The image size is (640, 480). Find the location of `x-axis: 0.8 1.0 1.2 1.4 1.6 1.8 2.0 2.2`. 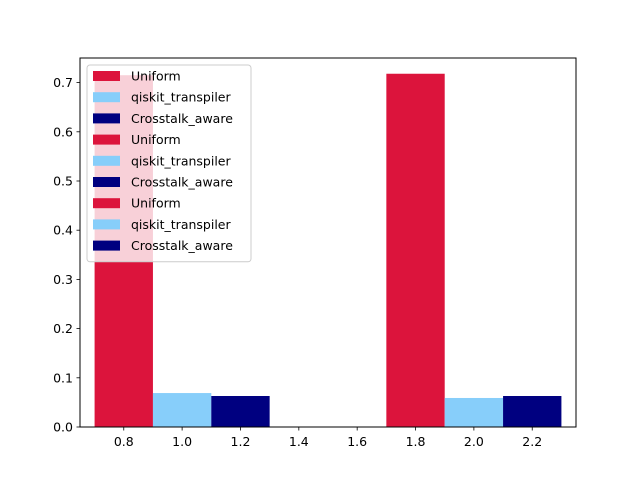

x-axis: 0.8 1.0 1.2 1.4 1.6 1.8 2.0 2.2 is located at coordinates (328, 438).